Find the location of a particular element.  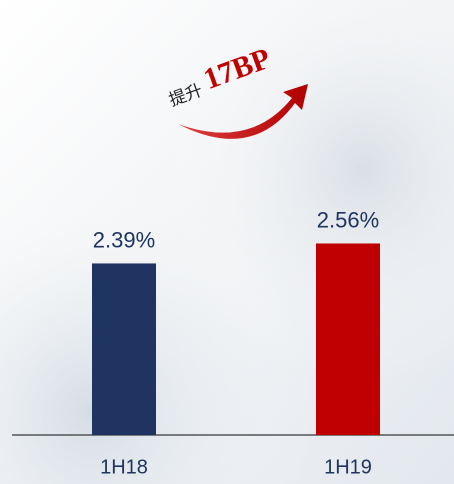

value-label: 2.56% is located at coordinates (348, 219).